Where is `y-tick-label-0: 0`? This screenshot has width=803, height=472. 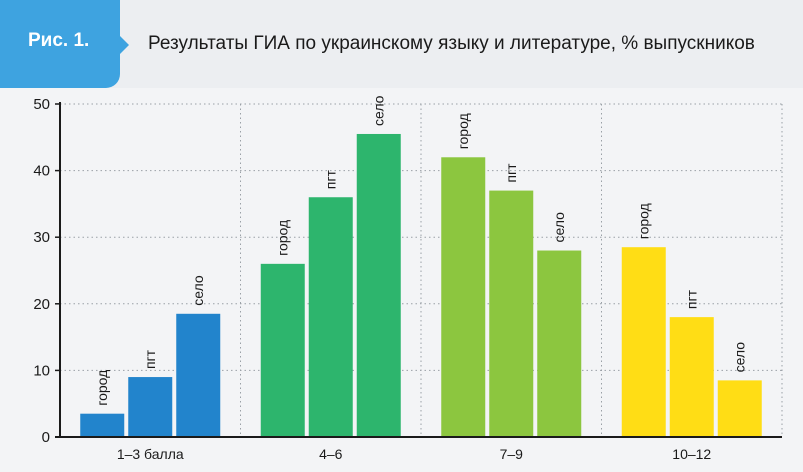
y-tick-label-0: 0 is located at coordinates (46, 437).